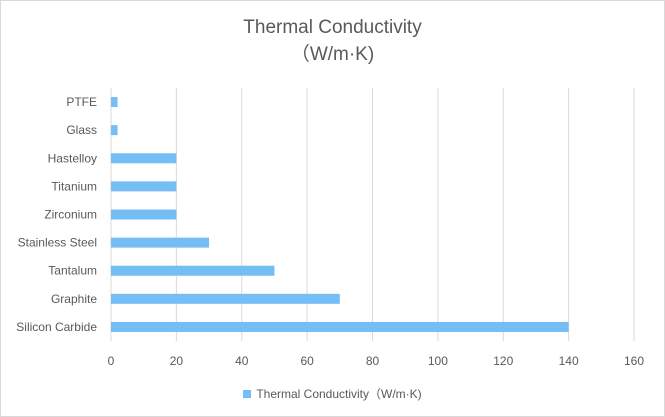  What do you see at coordinates (57, 243) in the screenshot?
I see `y-category-label: Stainless Steel` at bounding box center [57, 243].